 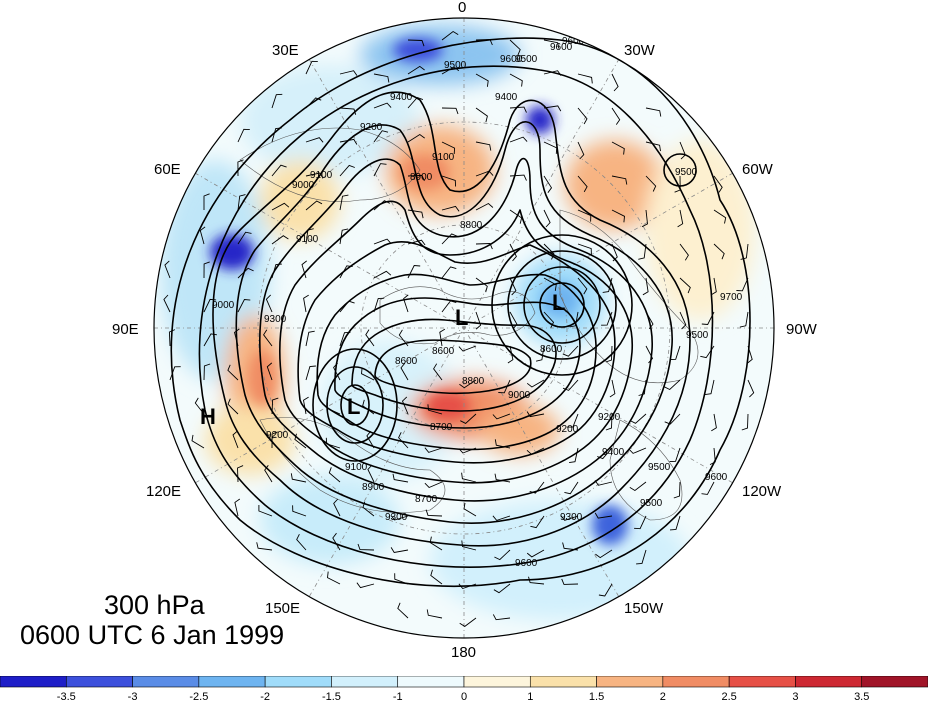 I want to click on colorbar: -3.5 -3 -2.5 -2 -1.5 -1 0 1 1.5 2 2.5 3 3.5, so click(x=464, y=689).